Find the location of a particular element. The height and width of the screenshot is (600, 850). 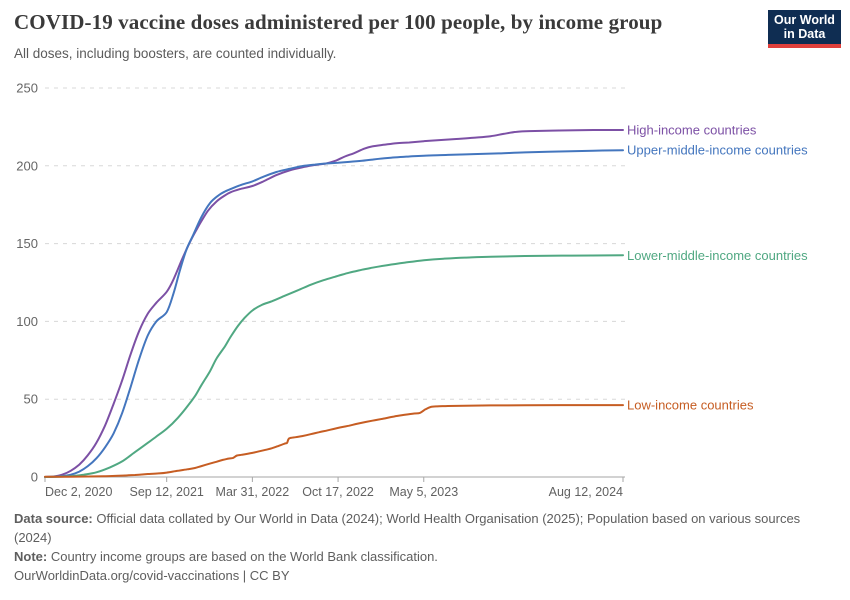

note-label: Note: is located at coordinates (31, 556).